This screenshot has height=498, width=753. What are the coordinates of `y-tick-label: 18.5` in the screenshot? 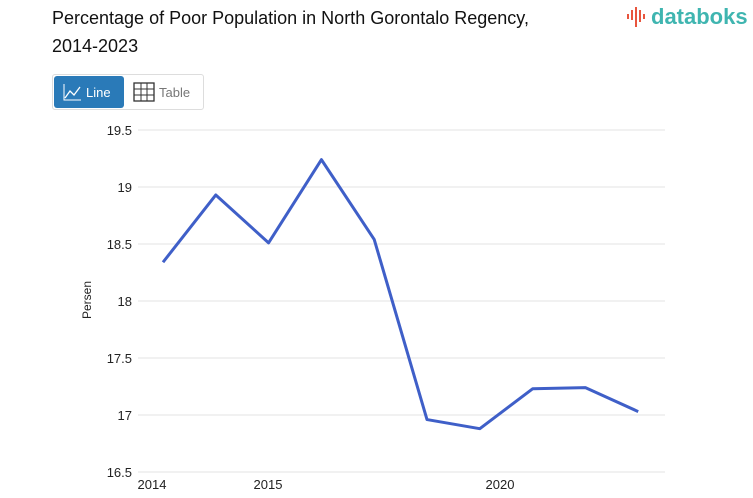 It's located at (119, 244).